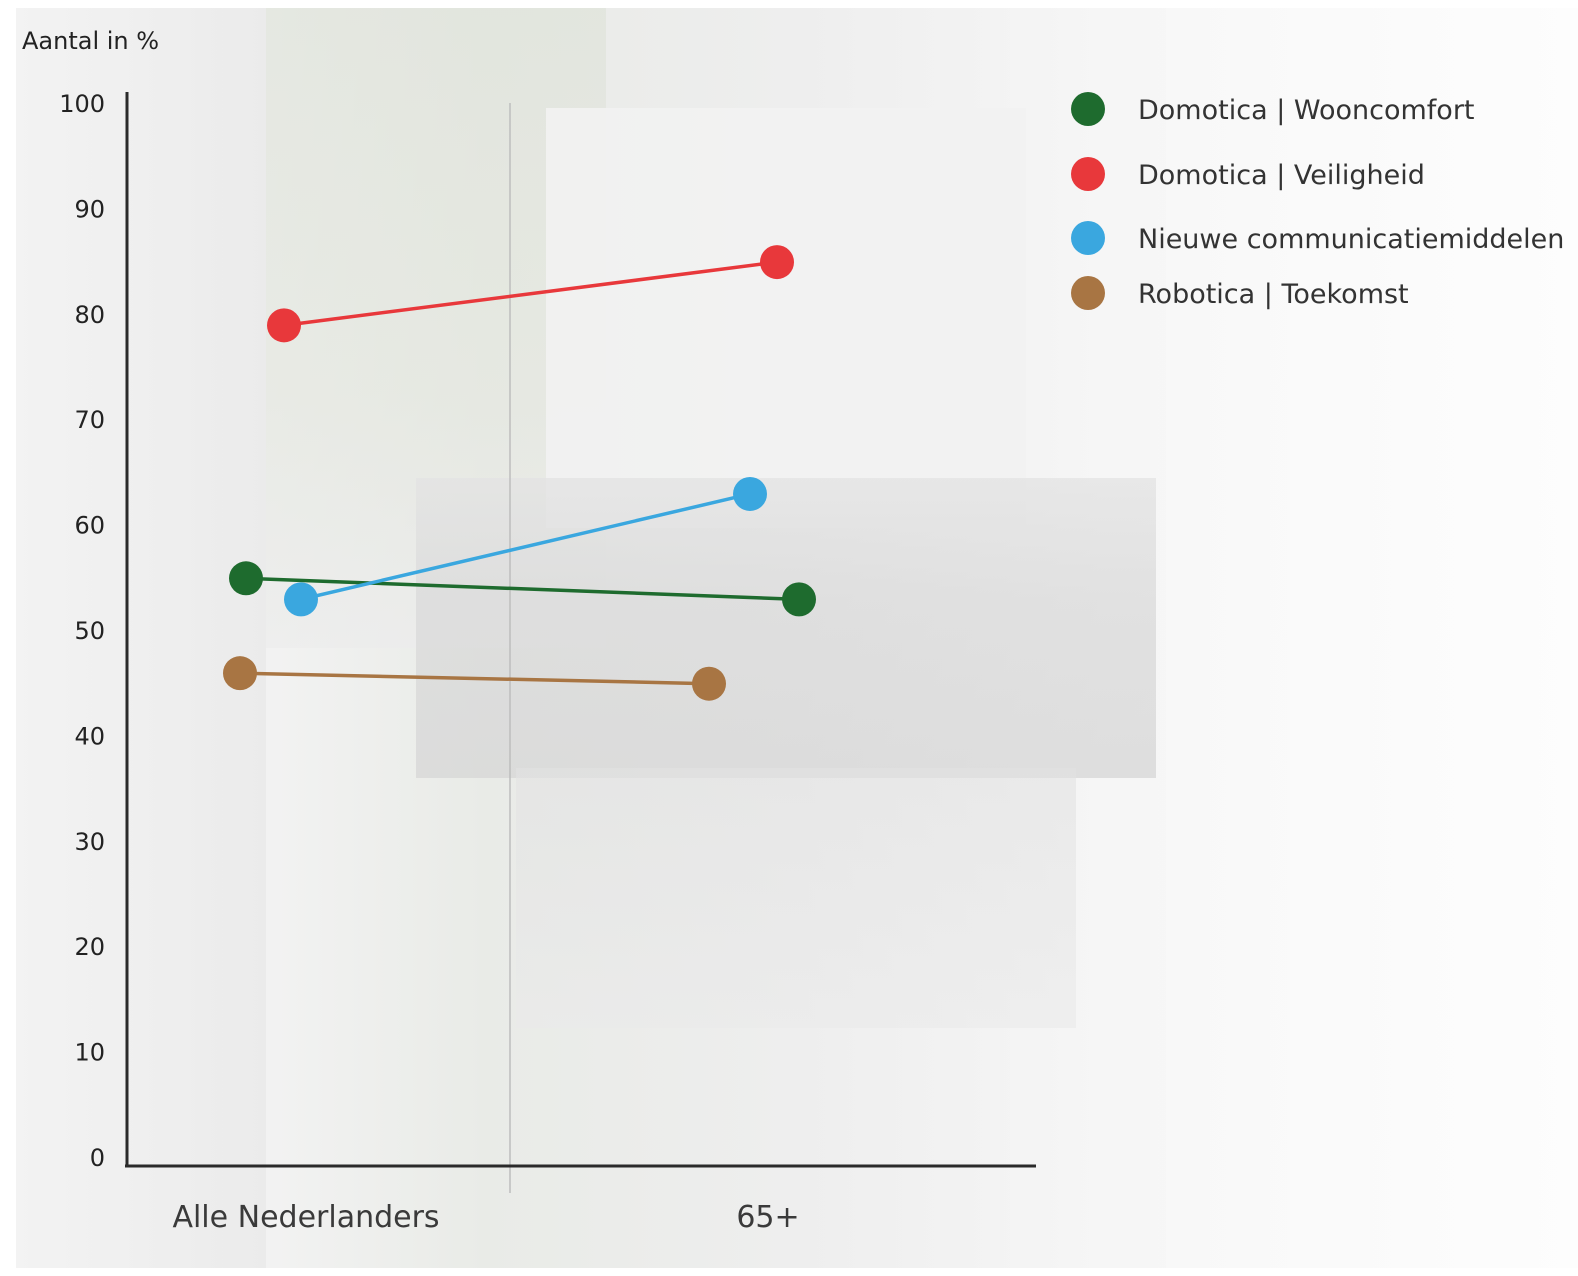 The height and width of the screenshot is (1276, 1578). What do you see at coordinates (89, 631) in the screenshot?
I see `y-tick-label: 50` at bounding box center [89, 631].